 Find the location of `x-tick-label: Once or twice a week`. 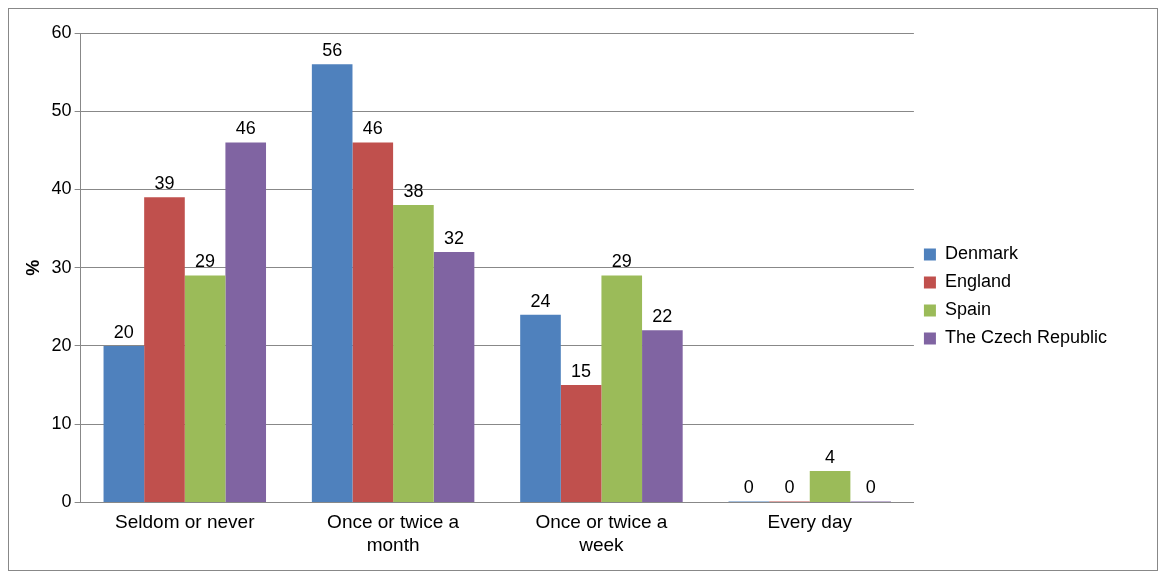

x-tick-label: Once or twice a week is located at coordinates (601, 533).